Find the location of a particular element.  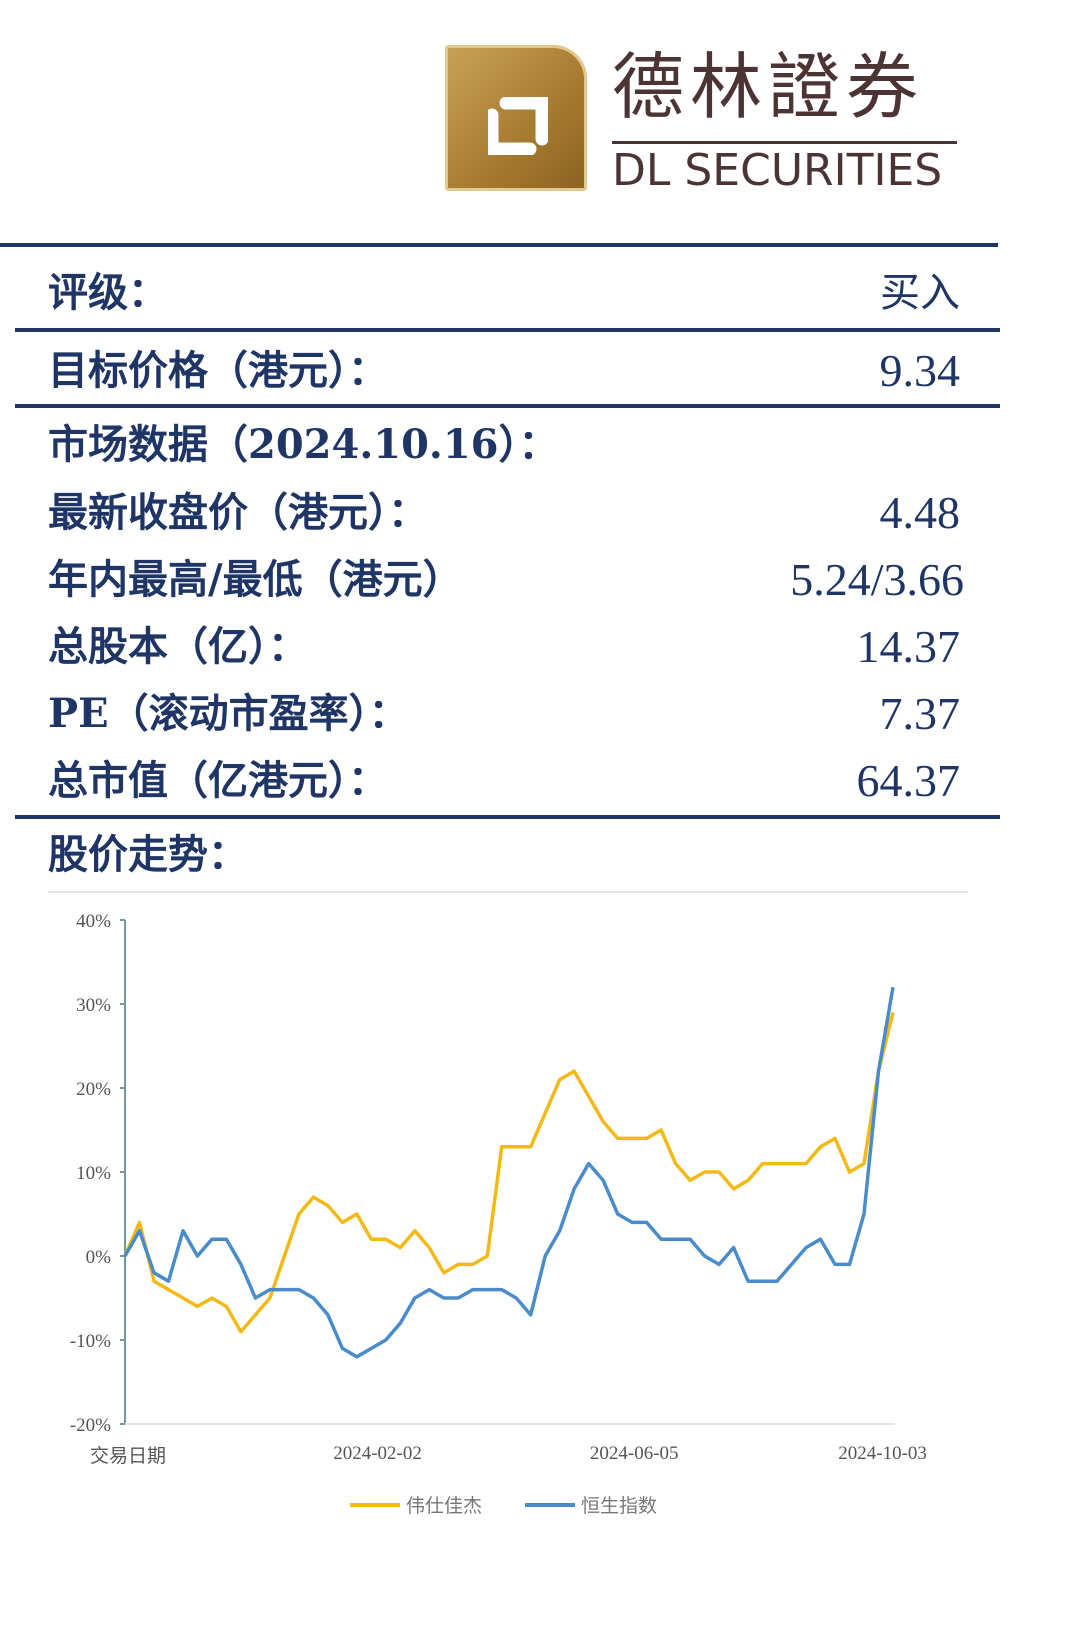

market-data-title-text: 市场数据（2024.10.16）： is located at coordinates (303, 444).